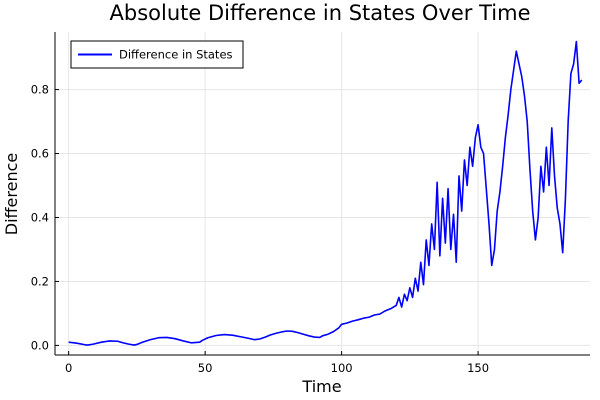  Describe the element at coordinates (321, 386) in the screenshot. I see `x-axis-label: Time` at that location.